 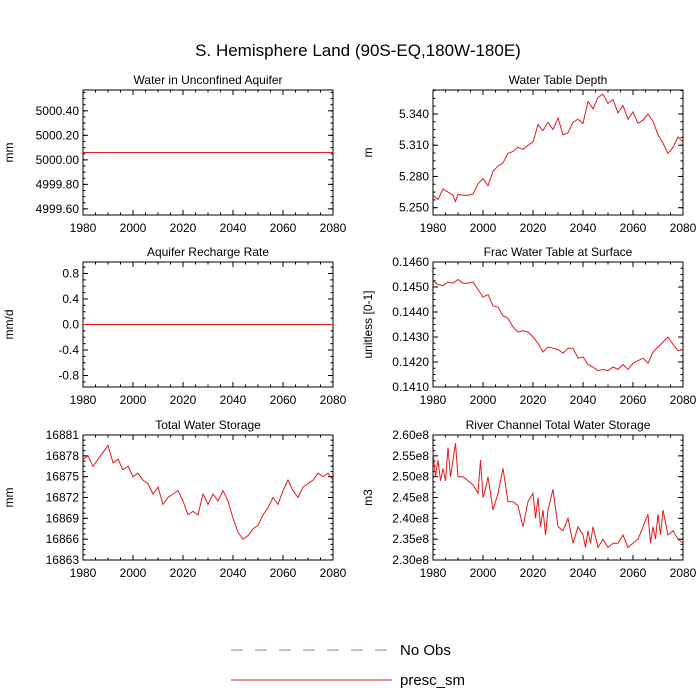 I want to click on y-tick-label: 0.1460, so click(x=410, y=262).